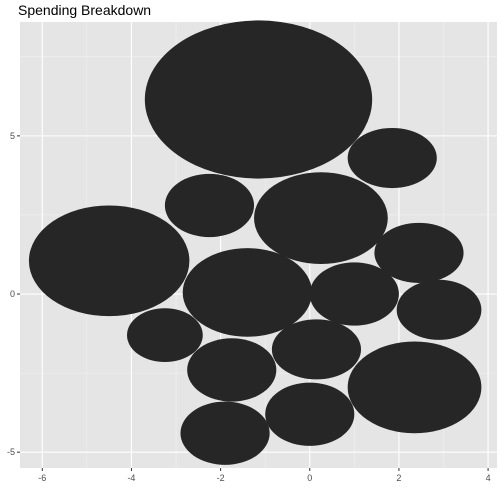 The width and height of the screenshot is (504, 504). Describe the element at coordinates (131, 478) in the screenshot. I see `x-tick-label: -4` at that location.